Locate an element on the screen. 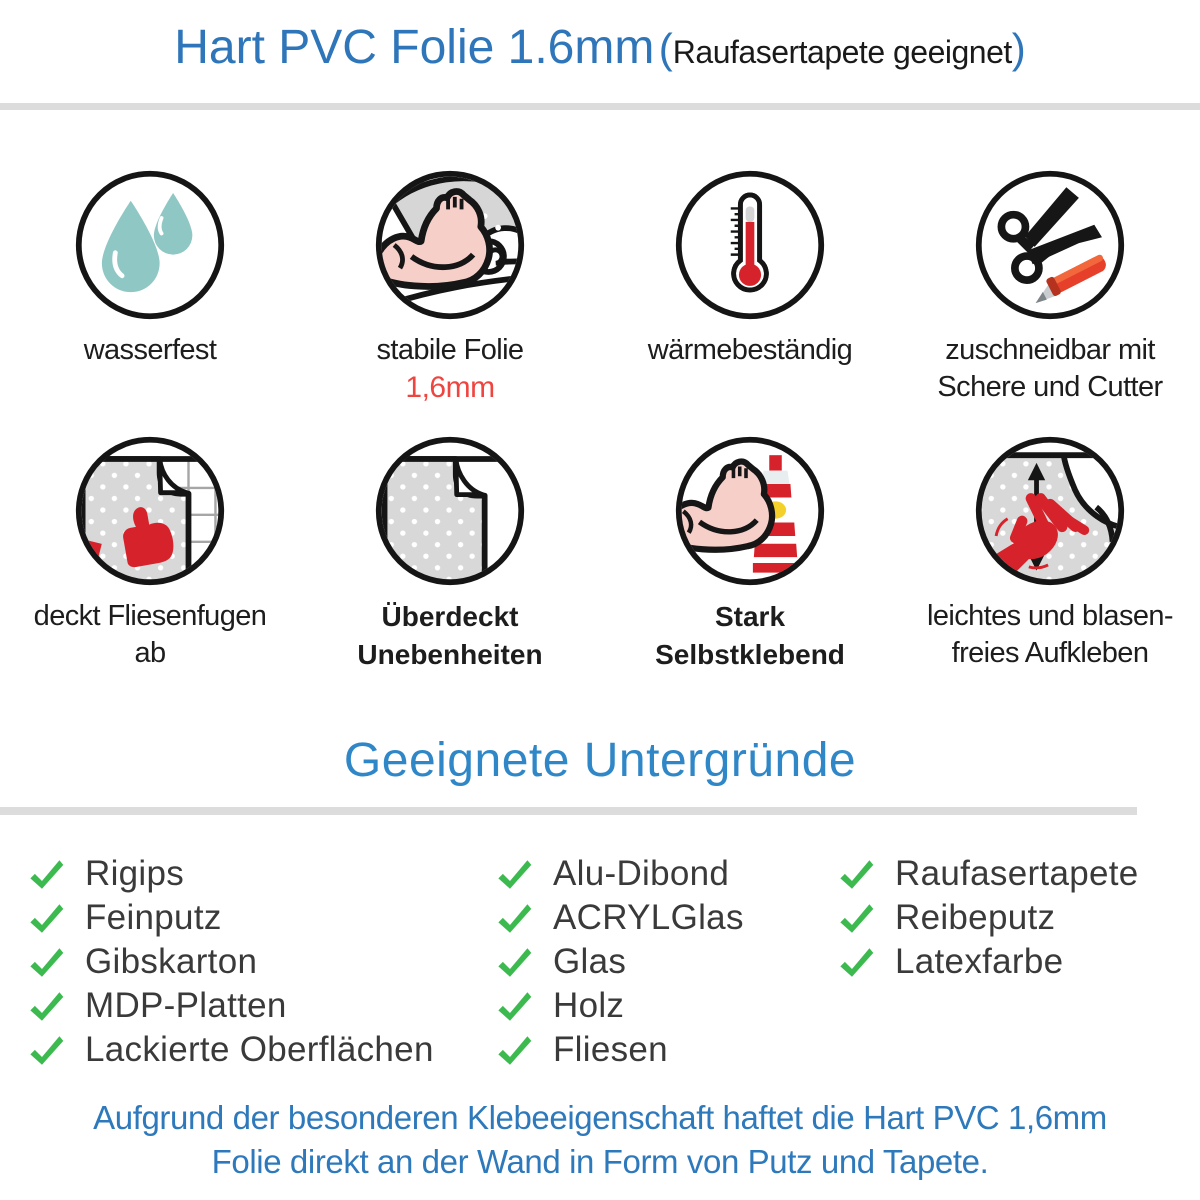 This screenshot has height=1200, width=1200. list-item: Gibskarton is located at coordinates (262, 962).